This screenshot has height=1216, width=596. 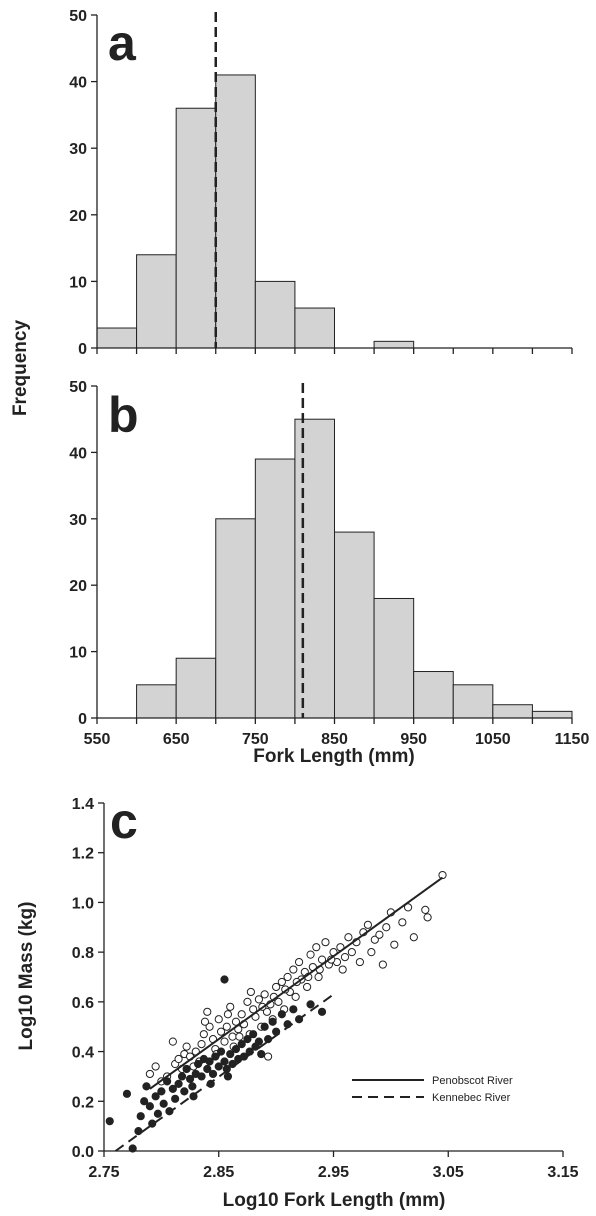 I want to click on scatter-x-tick-label: 2.75, so click(x=103, y=1172).